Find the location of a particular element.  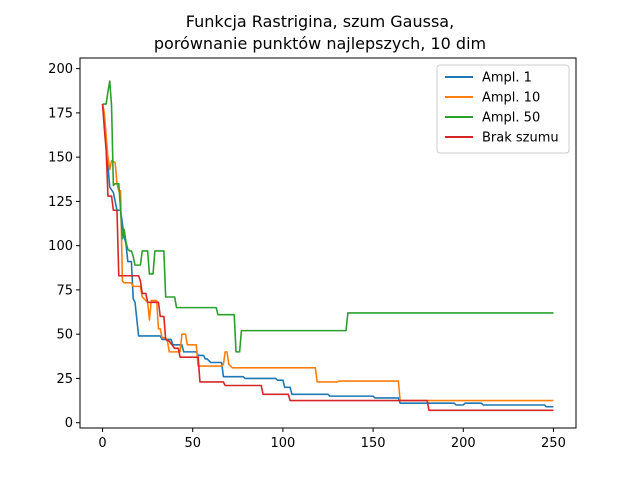

y-tick-label: 125 is located at coordinates (60, 202).